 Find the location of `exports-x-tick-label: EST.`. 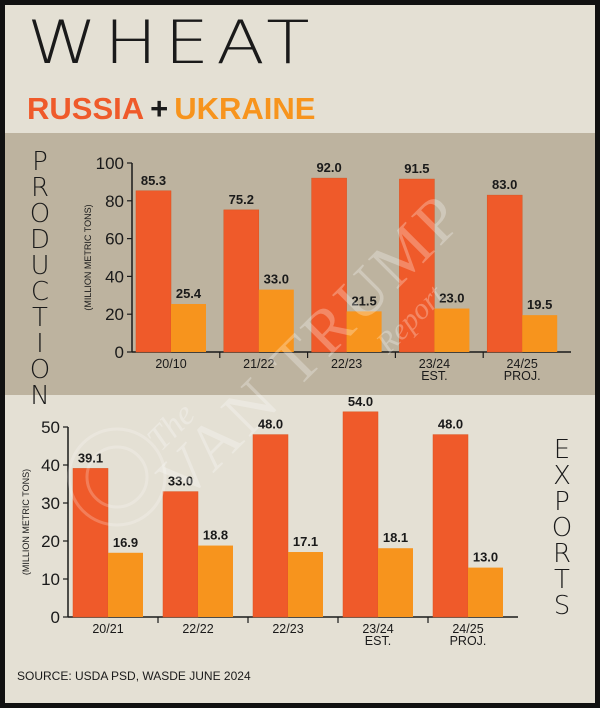

exports-x-tick-label: EST. is located at coordinates (378, 641).